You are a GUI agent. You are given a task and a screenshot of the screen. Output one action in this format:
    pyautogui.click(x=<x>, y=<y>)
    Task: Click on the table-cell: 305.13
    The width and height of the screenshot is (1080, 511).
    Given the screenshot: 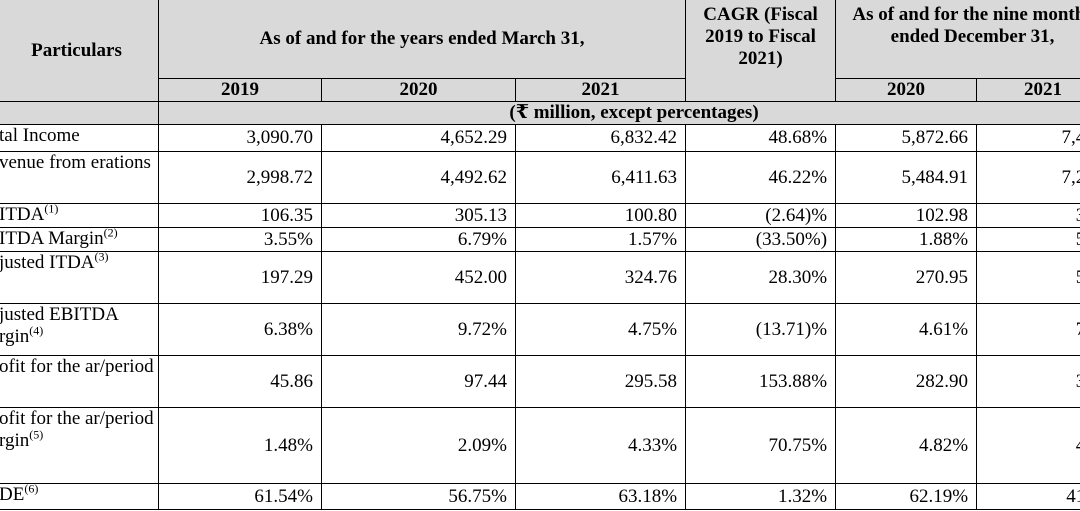 What is the action you would take?
    pyautogui.click(x=418, y=215)
    